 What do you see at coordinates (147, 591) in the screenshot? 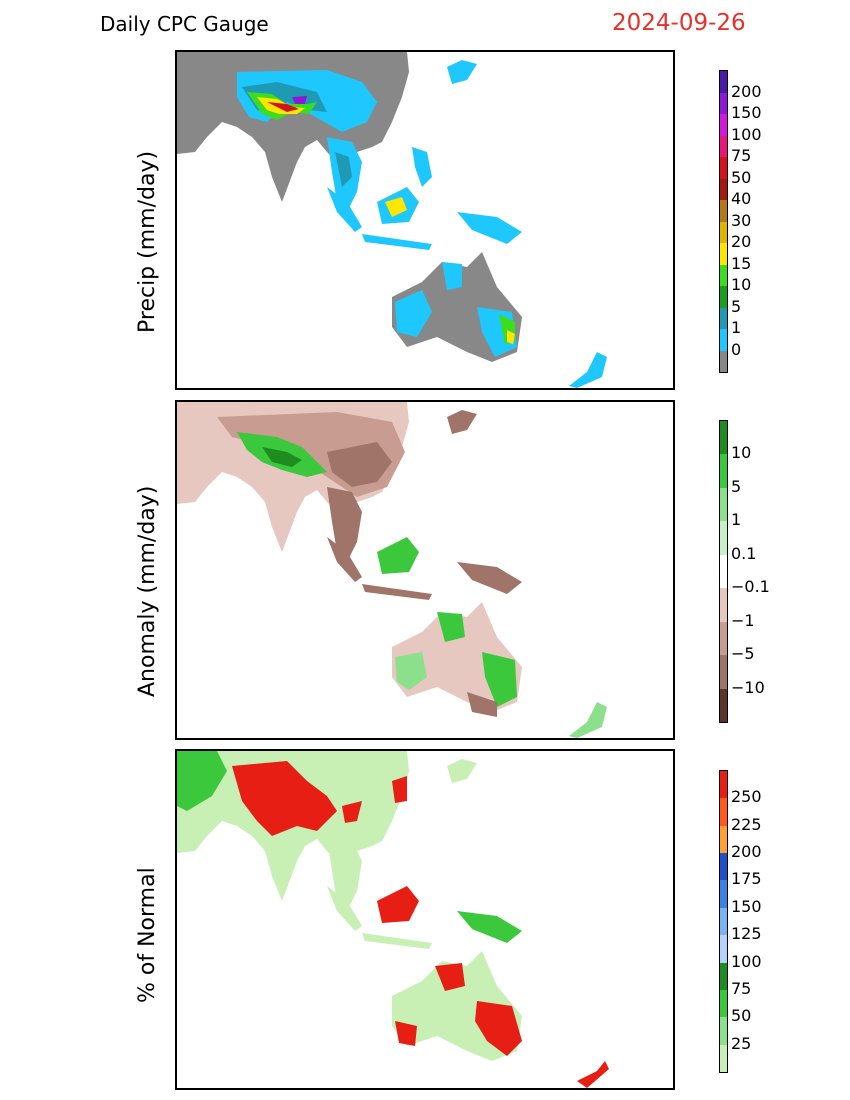
I see `anomaly-axis-label: Anomaly (mm/day)` at bounding box center [147, 591].